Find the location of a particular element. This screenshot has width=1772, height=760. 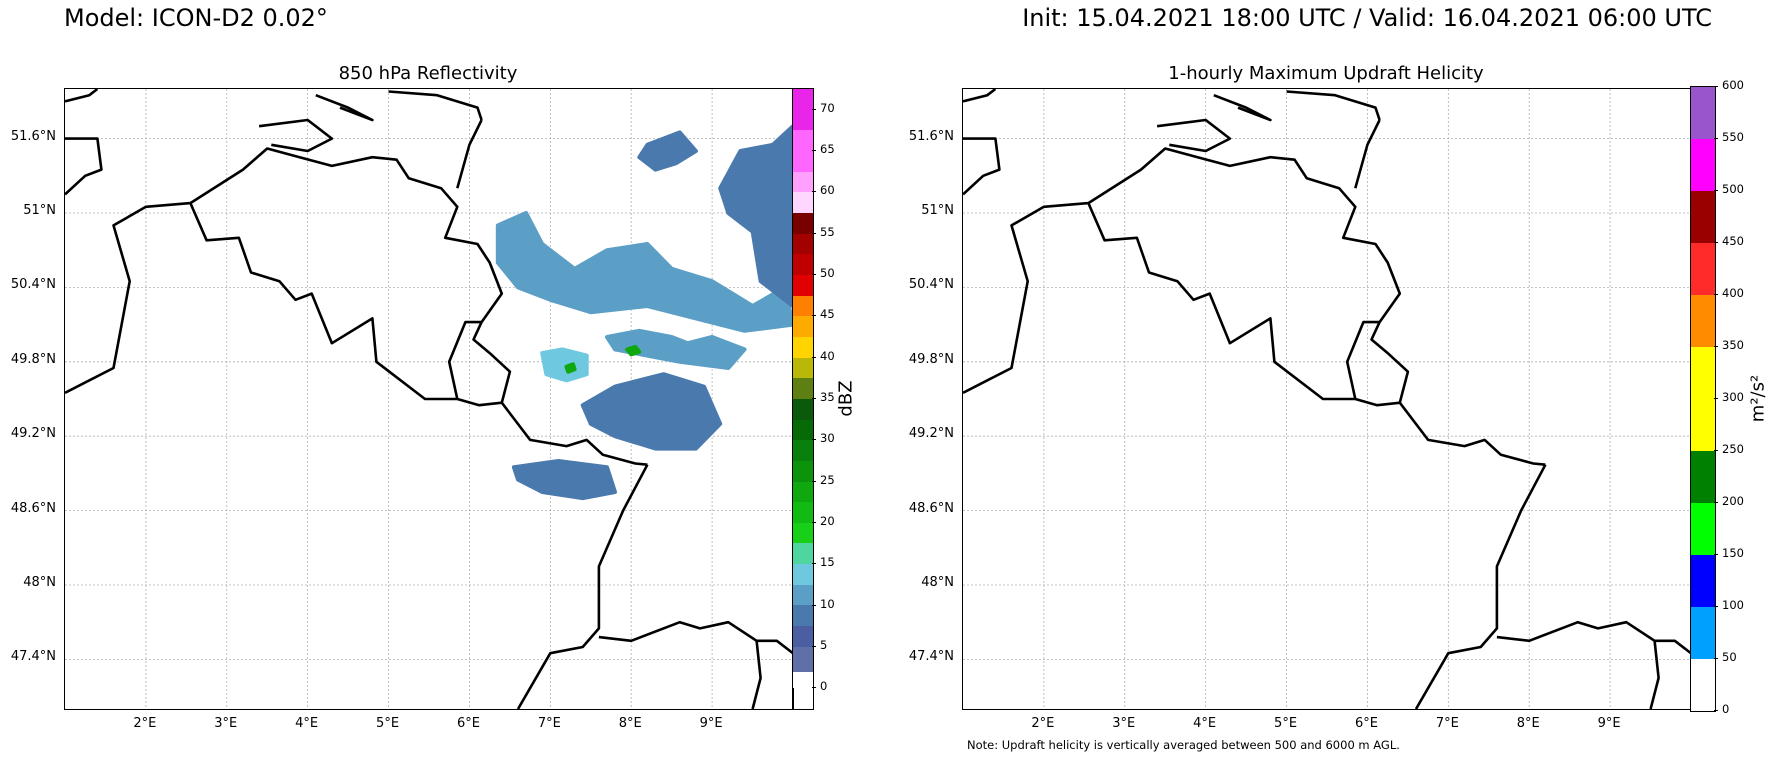

helicity-colorbar is located at coordinates (1703, 399).